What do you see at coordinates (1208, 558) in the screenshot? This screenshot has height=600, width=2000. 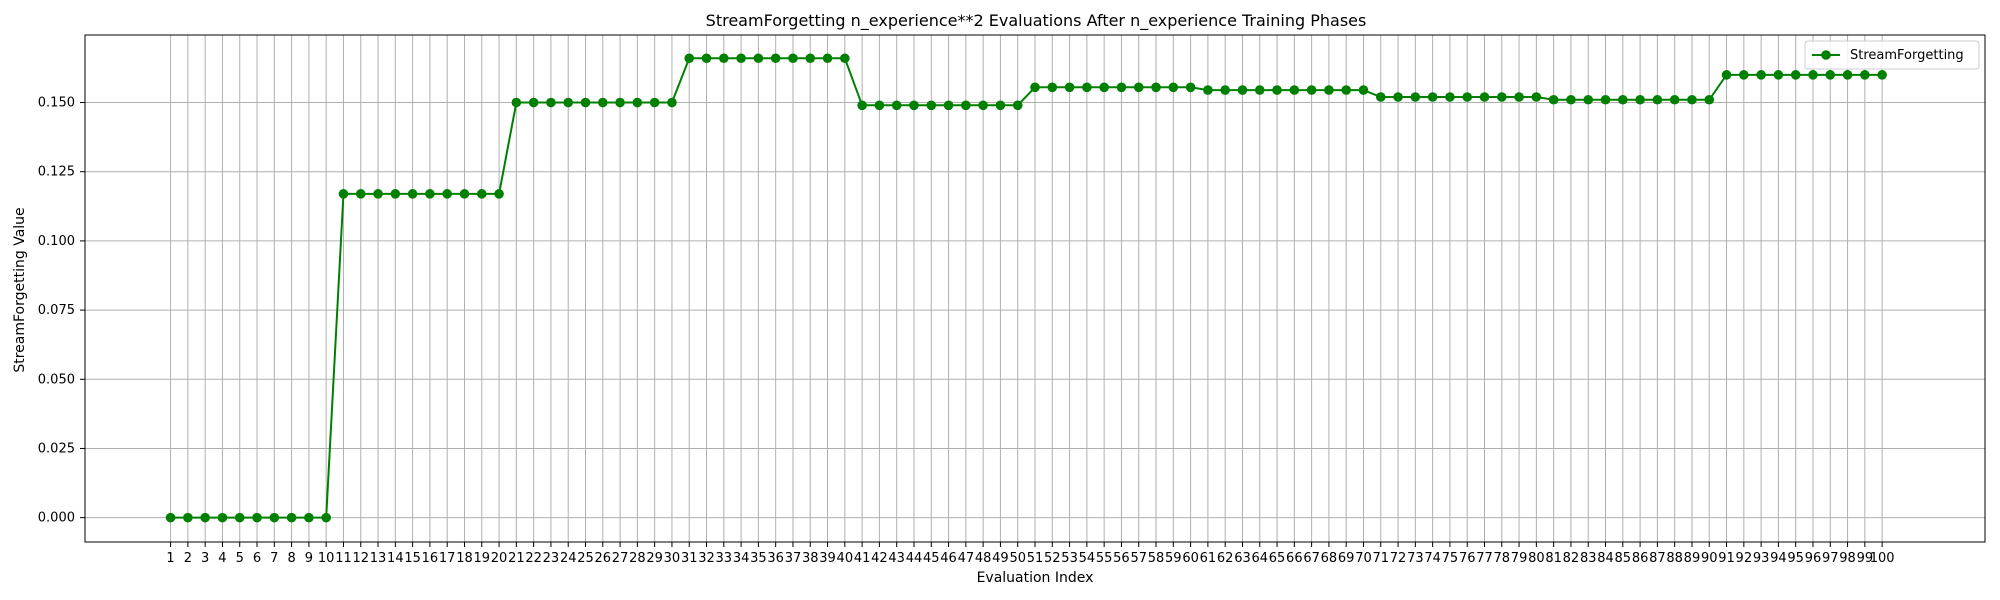 I see `x-tick-label: 61` at bounding box center [1208, 558].